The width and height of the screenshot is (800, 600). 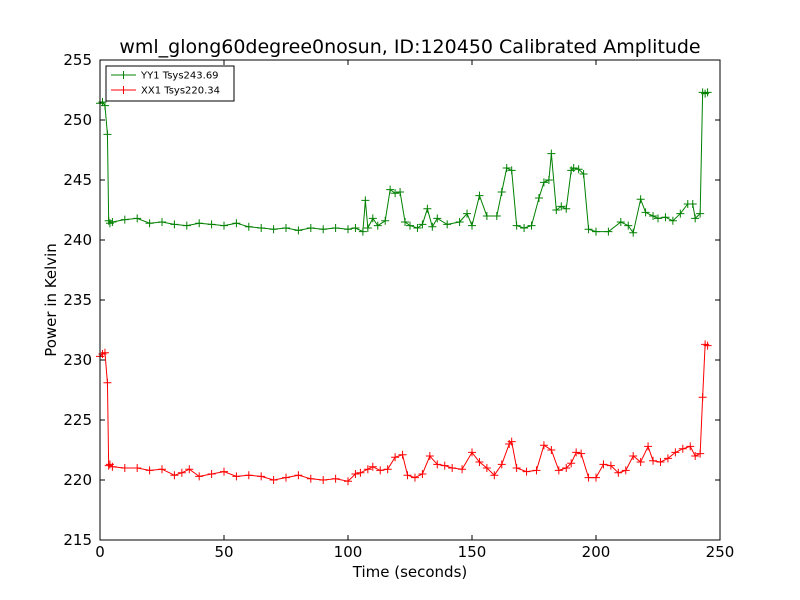 What do you see at coordinates (596, 552) in the screenshot?
I see `x-tick-label: 200` at bounding box center [596, 552].